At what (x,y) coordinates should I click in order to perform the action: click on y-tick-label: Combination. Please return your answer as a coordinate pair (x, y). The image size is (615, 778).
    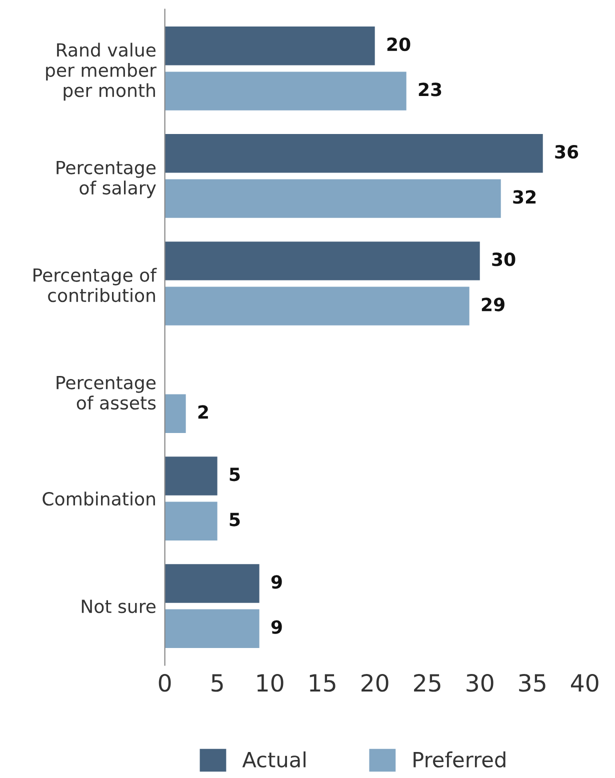
    Looking at the image, I should click on (98, 499).